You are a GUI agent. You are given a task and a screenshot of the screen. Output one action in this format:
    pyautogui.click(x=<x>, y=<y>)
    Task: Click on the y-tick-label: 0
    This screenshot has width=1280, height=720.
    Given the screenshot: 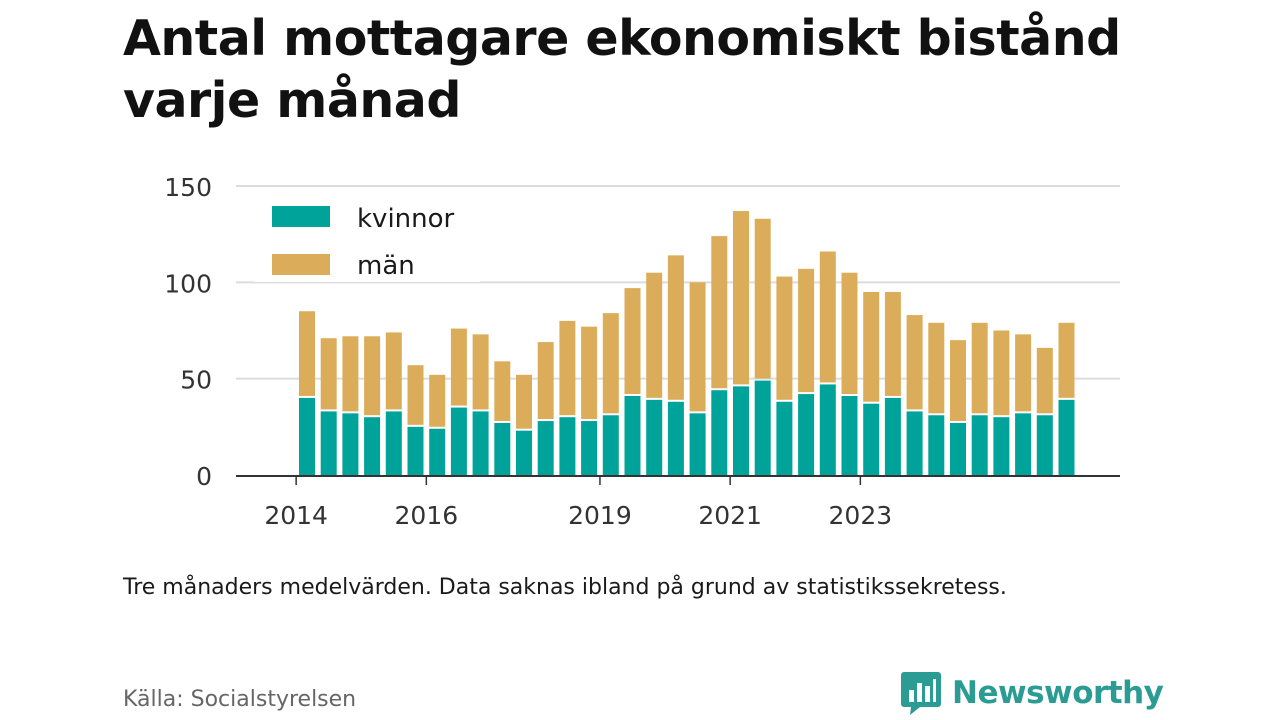 What is the action you would take?
    pyautogui.click(x=204, y=476)
    